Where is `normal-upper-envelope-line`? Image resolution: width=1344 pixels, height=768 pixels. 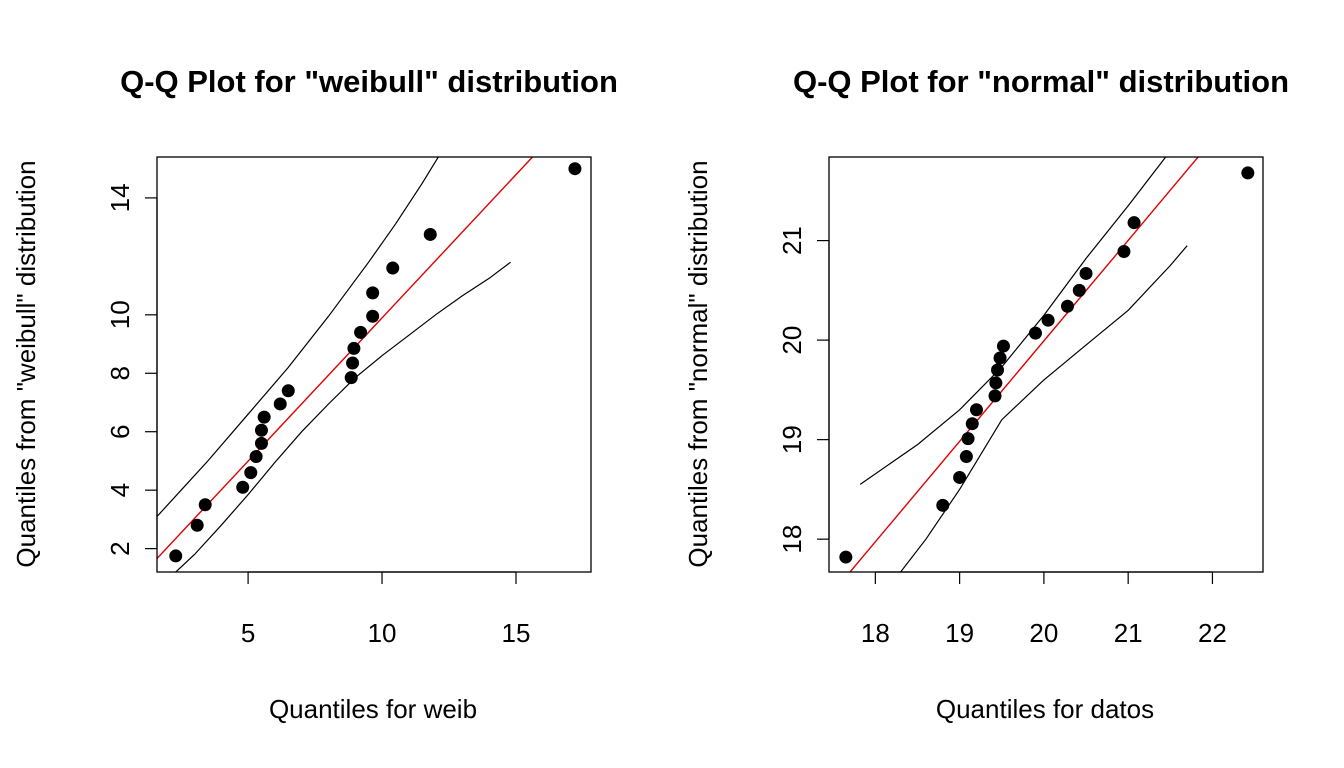
normal-upper-envelope-line is located at coordinates (1013, 321).